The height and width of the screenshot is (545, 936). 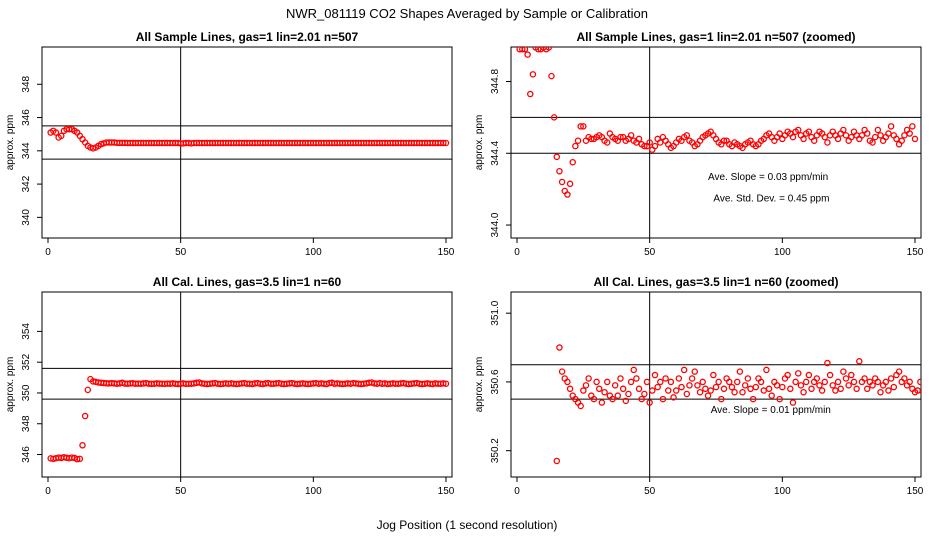 What do you see at coordinates (26, 423) in the screenshot?
I see `y-tick-label: 348` at bounding box center [26, 423].